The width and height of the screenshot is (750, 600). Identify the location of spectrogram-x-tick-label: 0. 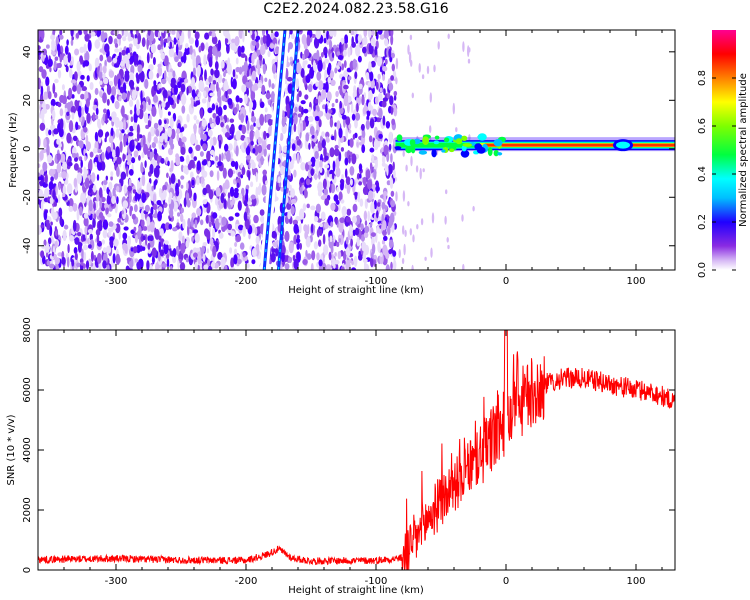
(506, 281).